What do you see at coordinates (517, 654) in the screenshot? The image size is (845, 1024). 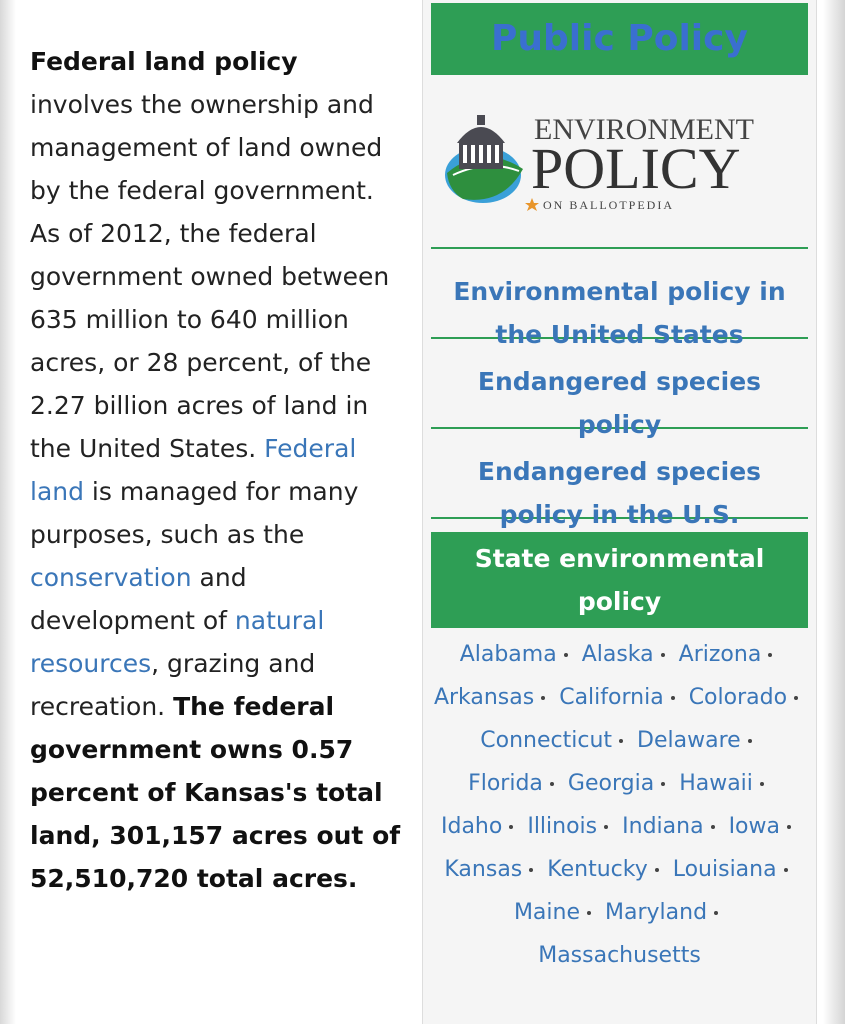 I see `state-link: Alabama` at bounding box center [517, 654].